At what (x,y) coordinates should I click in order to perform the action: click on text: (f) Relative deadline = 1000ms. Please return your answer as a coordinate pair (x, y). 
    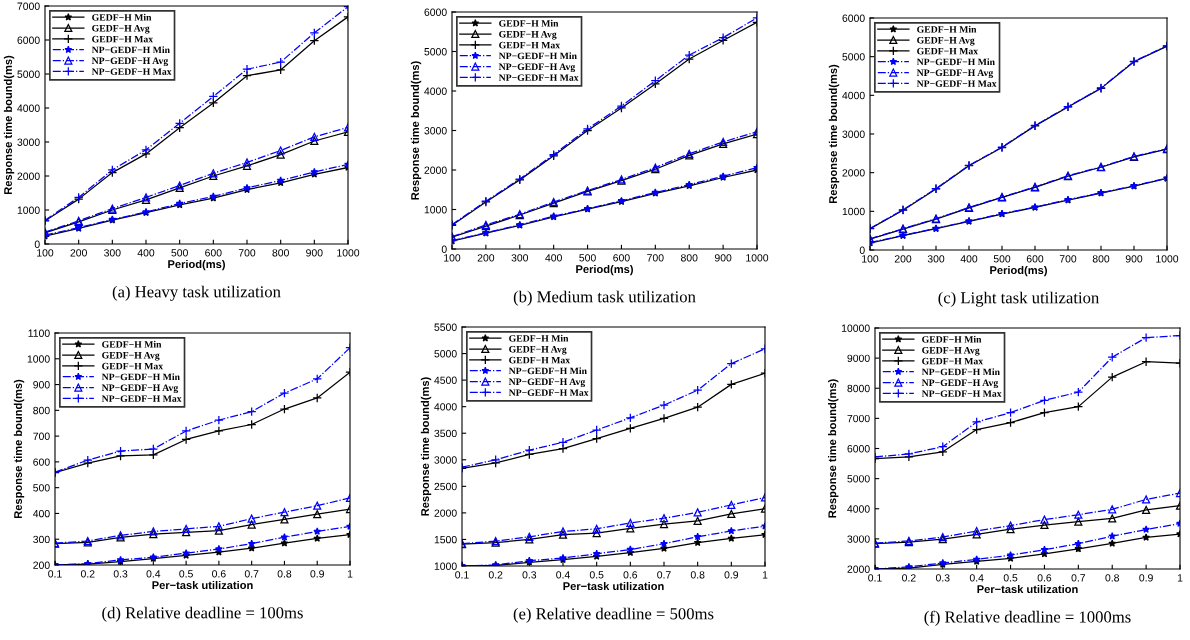
    Looking at the image, I should click on (1027, 618).